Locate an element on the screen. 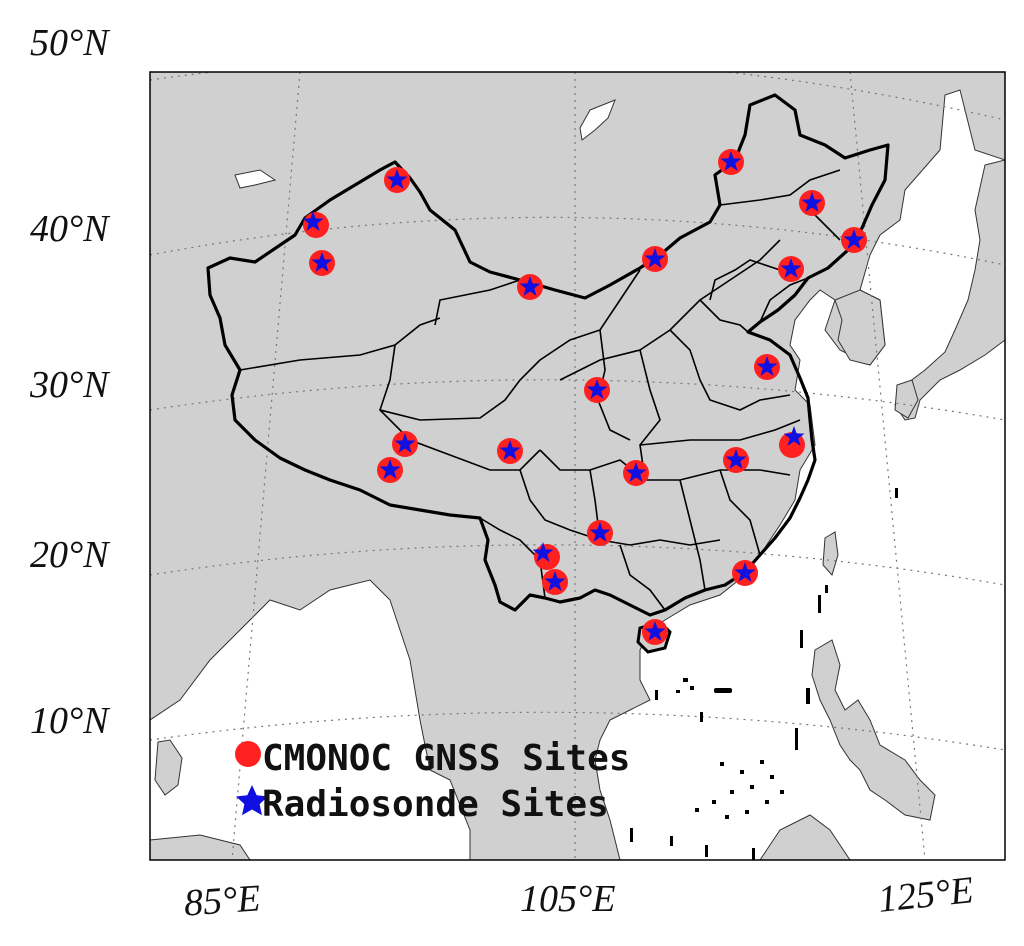 This screenshot has height=946, width=1024. lake-baikal is located at coordinates (597, 120).